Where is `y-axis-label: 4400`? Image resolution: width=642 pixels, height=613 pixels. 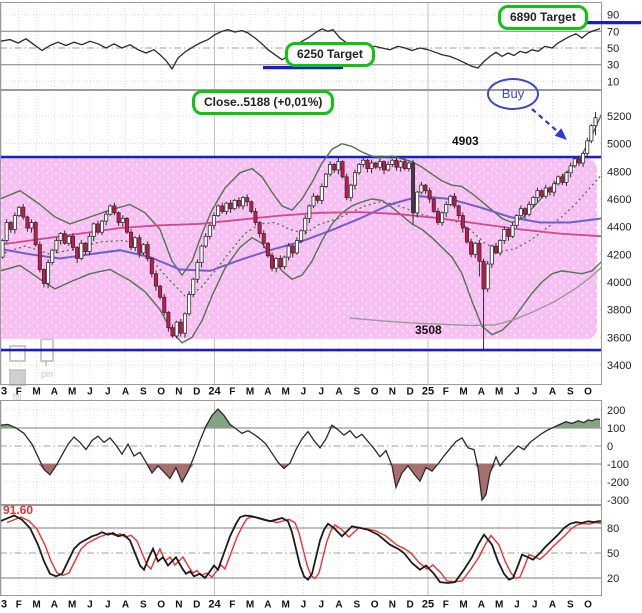
y-axis-label: 4400 is located at coordinates (619, 228).